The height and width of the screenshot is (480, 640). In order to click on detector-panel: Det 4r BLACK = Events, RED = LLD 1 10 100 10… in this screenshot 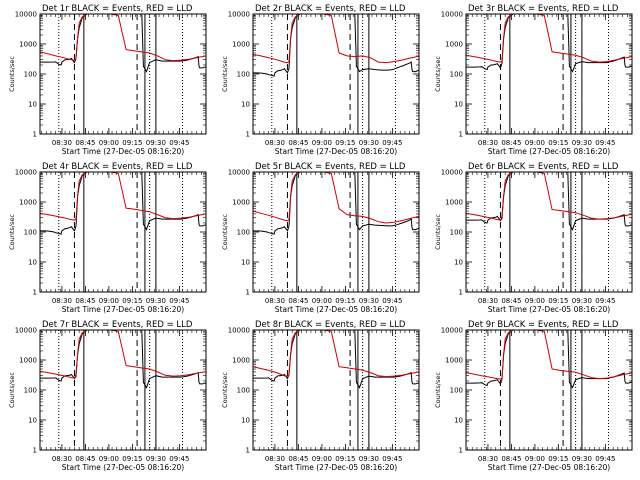, I will do `click(107, 238)`.